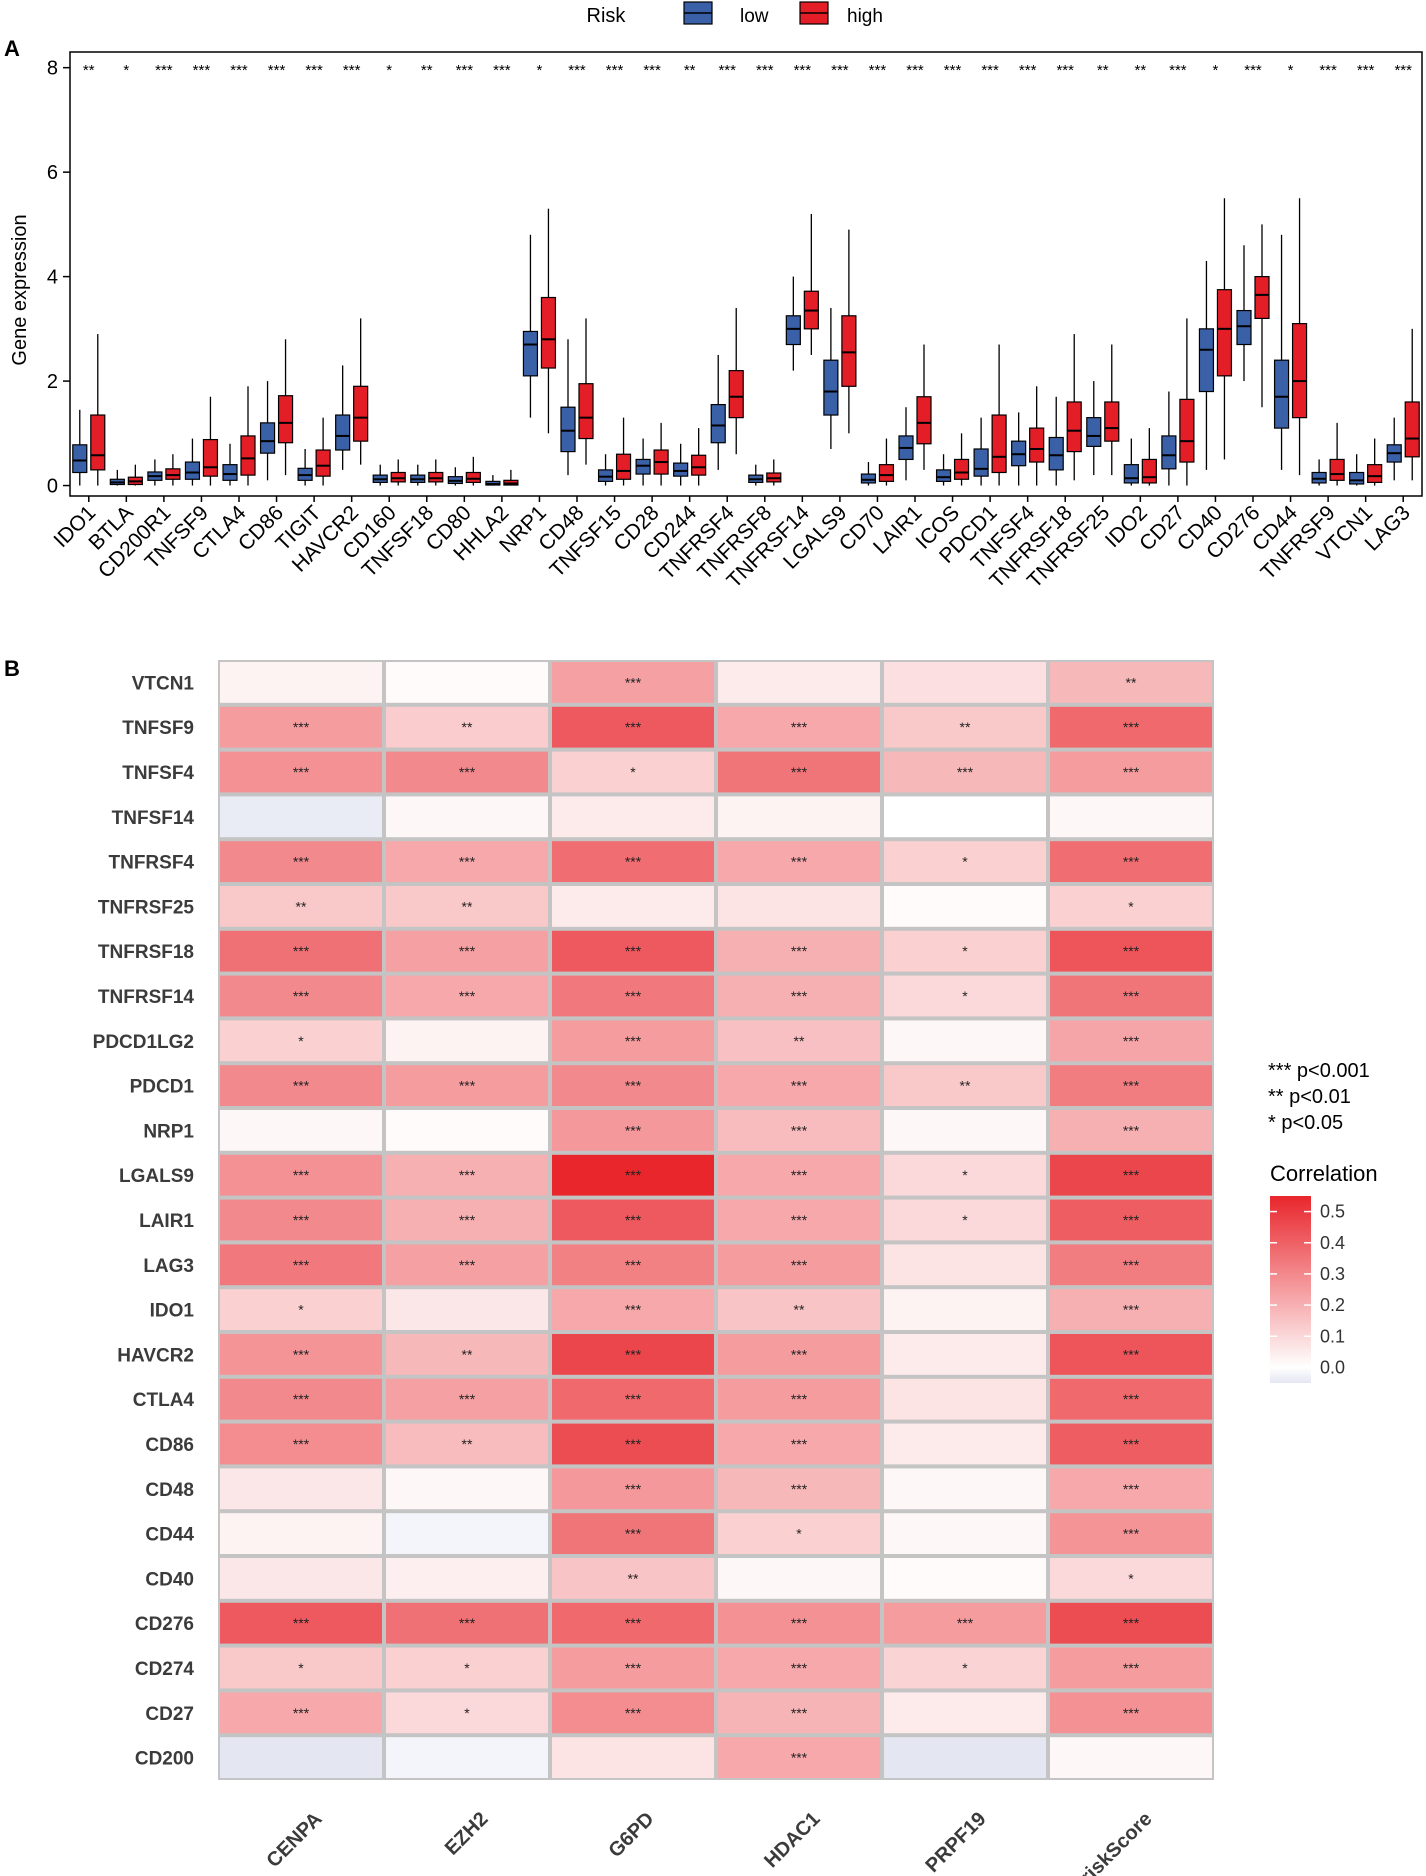  I want to click on row-label: CD27, so click(169, 1714).